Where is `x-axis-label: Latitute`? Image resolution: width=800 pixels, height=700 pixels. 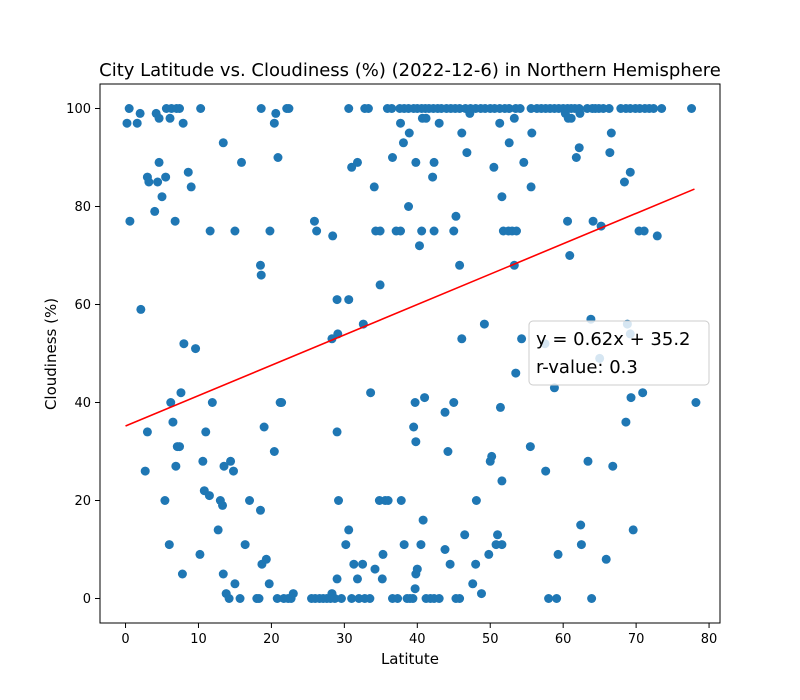 x-axis-label: Latitute is located at coordinates (410, 659).